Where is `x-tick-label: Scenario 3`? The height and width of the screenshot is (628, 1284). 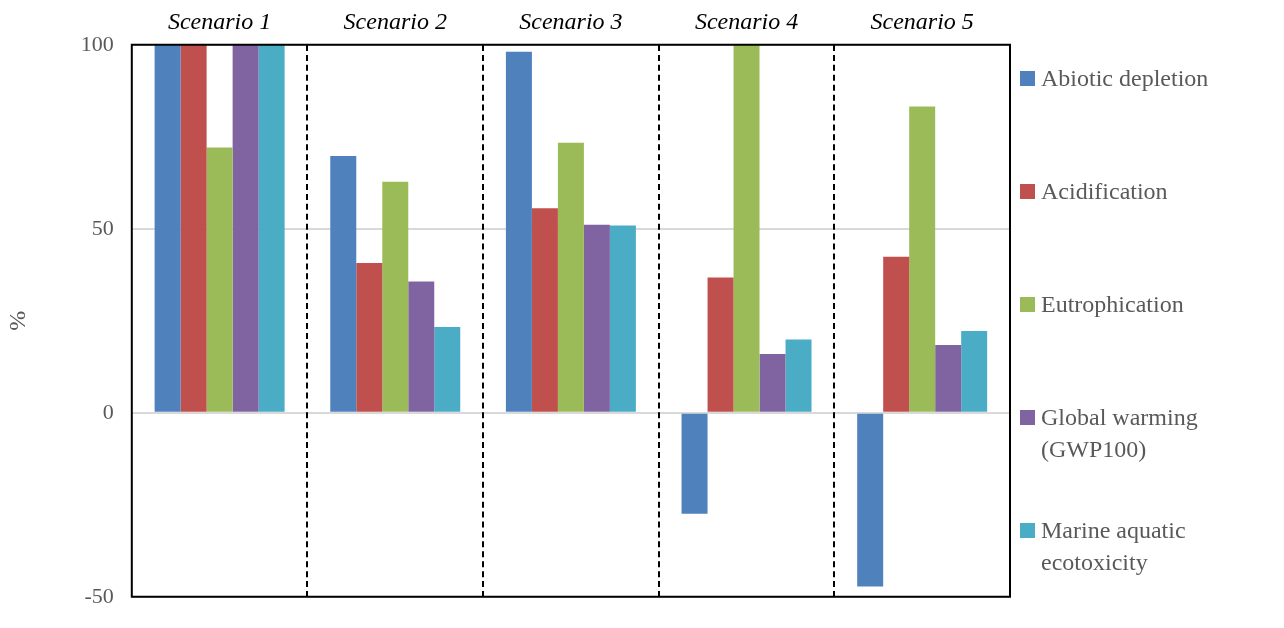 x-tick-label: Scenario 3 is located at coordinates (571, 20).